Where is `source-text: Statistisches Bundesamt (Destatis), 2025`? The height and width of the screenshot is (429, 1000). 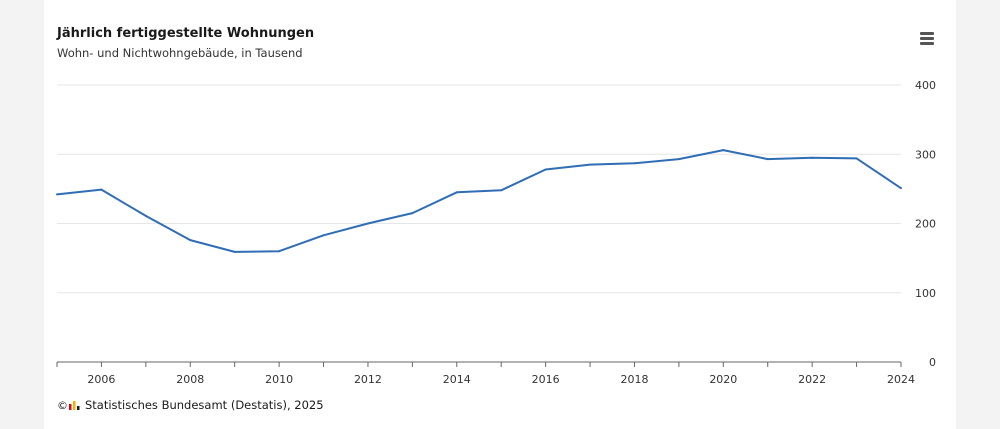 source-text: Statistisches Bundesamt (Destatis), 2025 is located at coordinates (204, 405).